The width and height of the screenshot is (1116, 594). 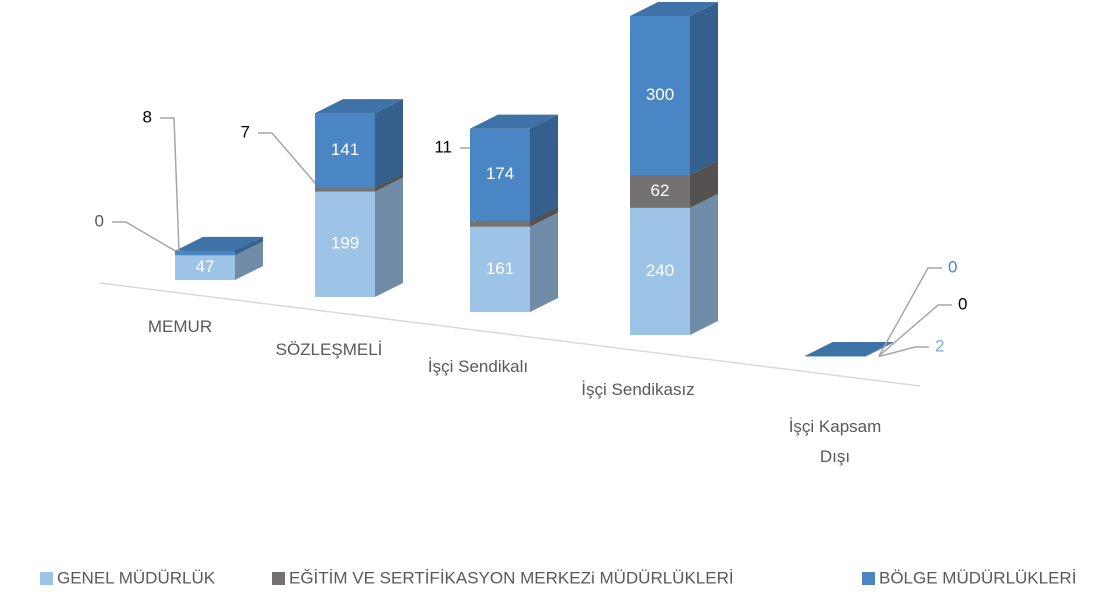 I want to click on data-label: 141, so click(x=345, y=149).